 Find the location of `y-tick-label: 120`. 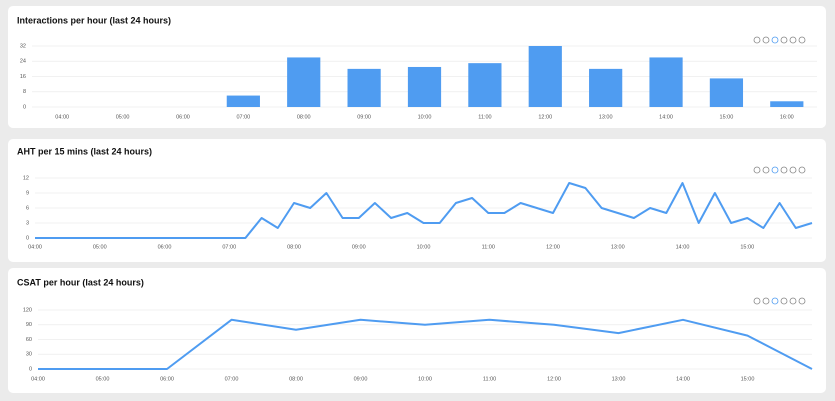

y-tick-label: 120 is located at coordinates (27, 310).